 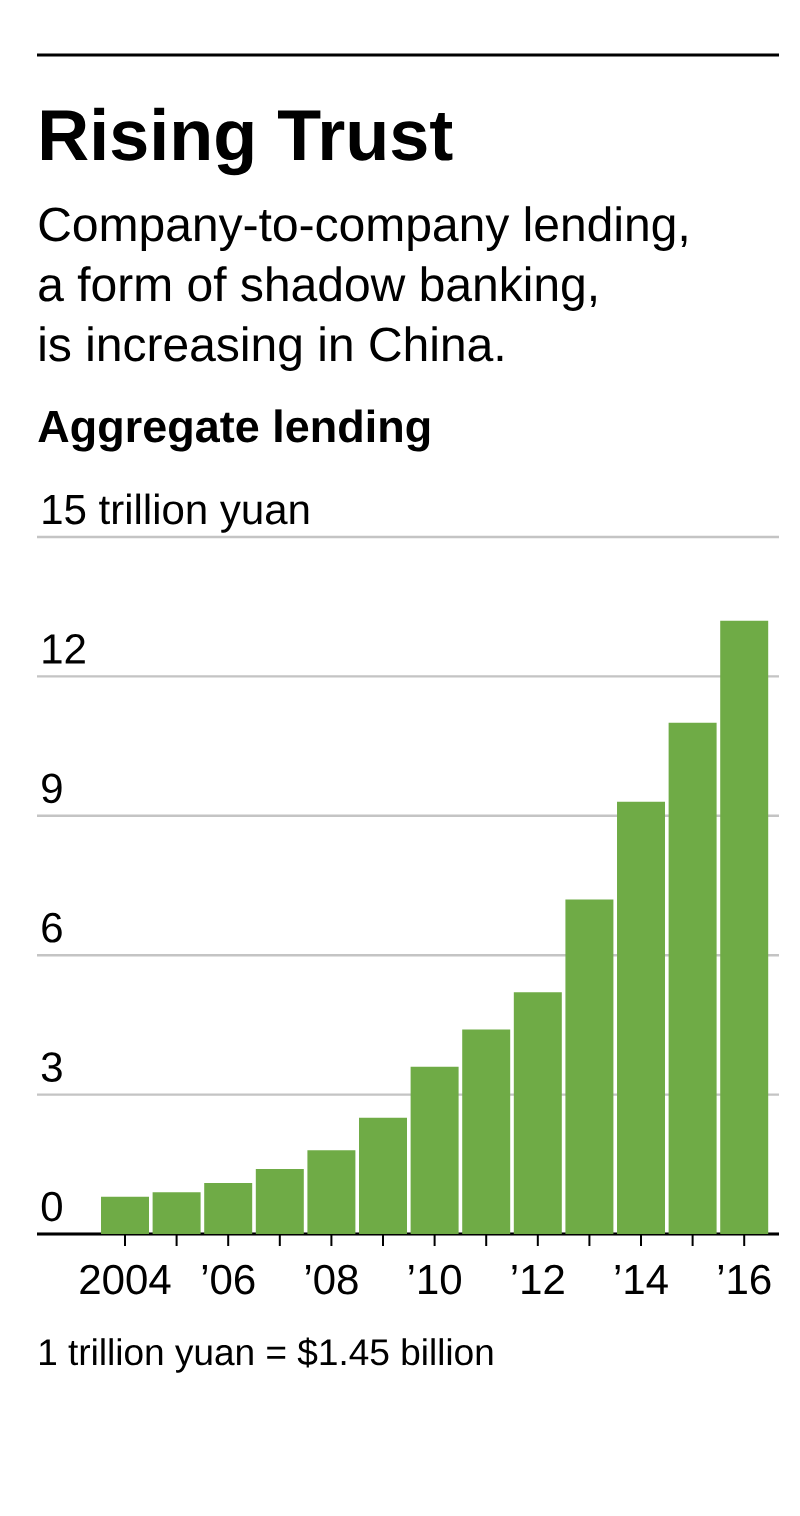 I want to click on x-tick-label: ’16, so click(x=744, y=1279).